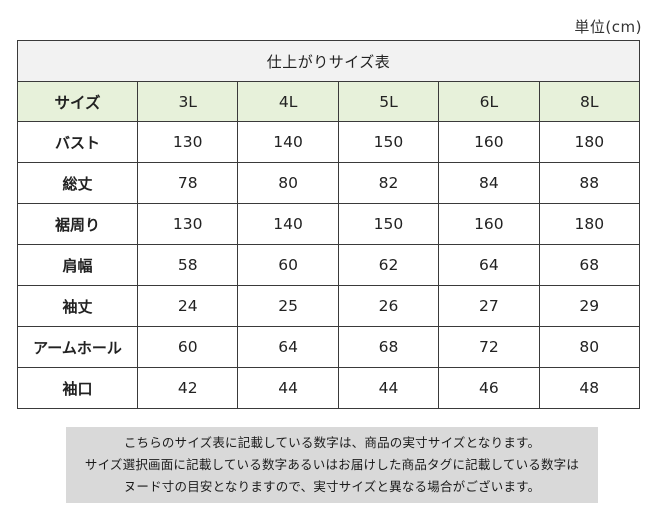  I want to click on table-row: アームホール 60 64 68 72 80, so click(329, 347).